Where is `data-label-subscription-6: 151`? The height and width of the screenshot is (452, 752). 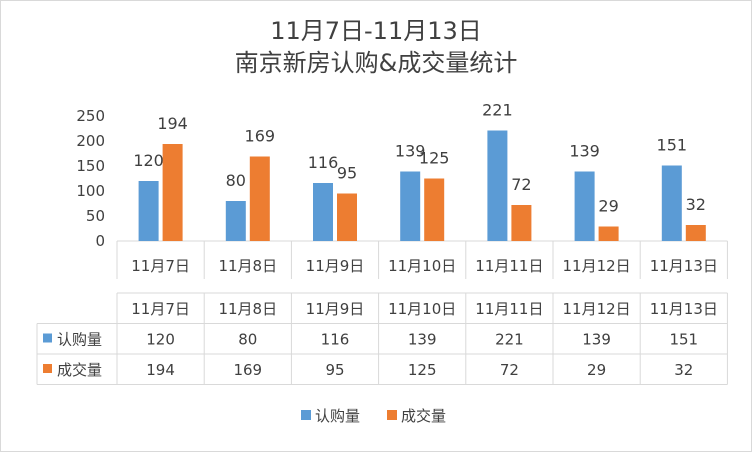 data-label-subscription-6: 151 is located at coordinates (672, 145).